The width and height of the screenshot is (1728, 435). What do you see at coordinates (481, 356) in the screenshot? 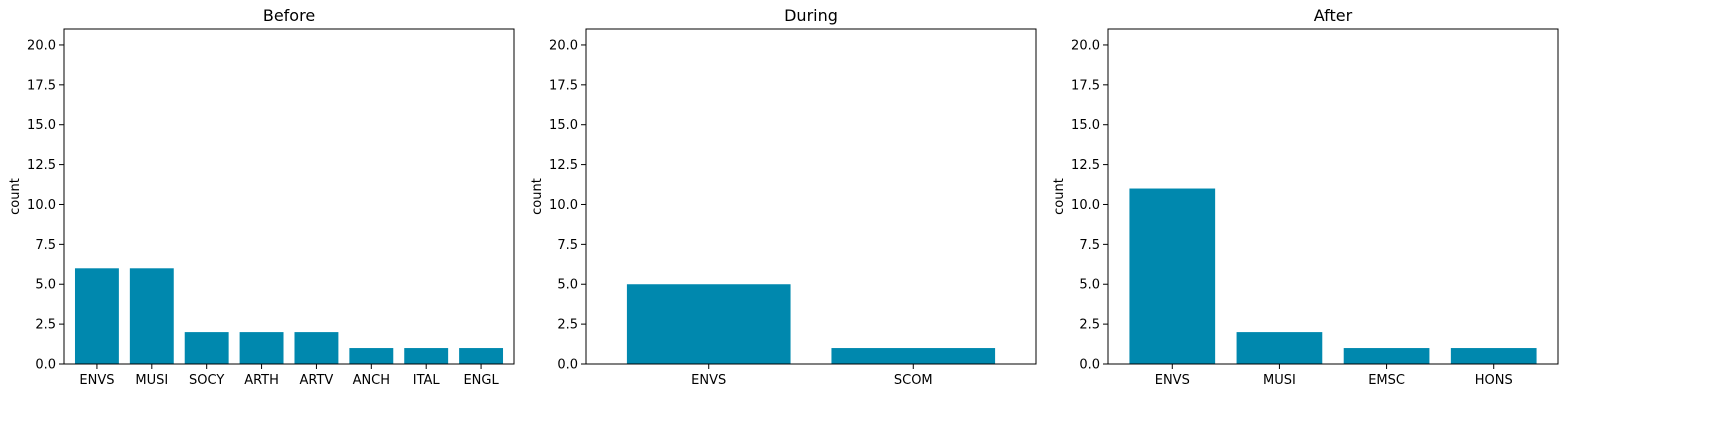
I see `bar-engl` at bounding box center [481, 356].